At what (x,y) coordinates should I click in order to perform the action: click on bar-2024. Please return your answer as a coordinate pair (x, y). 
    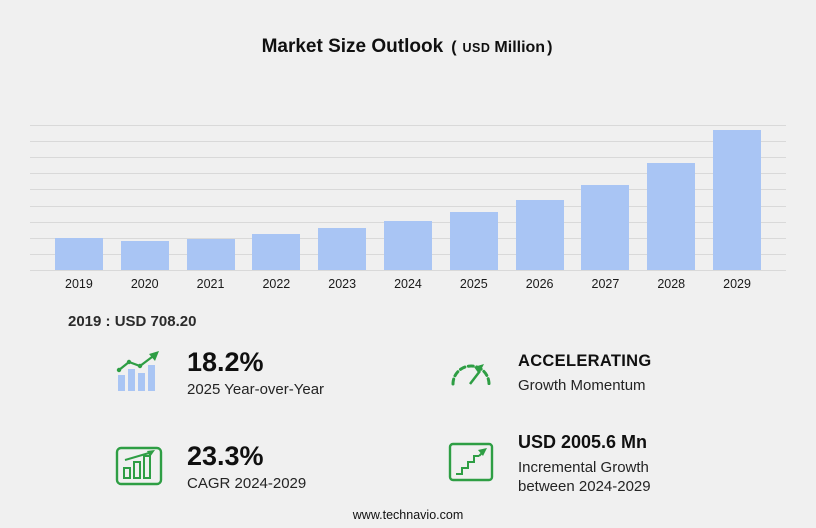
    Looking at the image, I should click on (407, 245).